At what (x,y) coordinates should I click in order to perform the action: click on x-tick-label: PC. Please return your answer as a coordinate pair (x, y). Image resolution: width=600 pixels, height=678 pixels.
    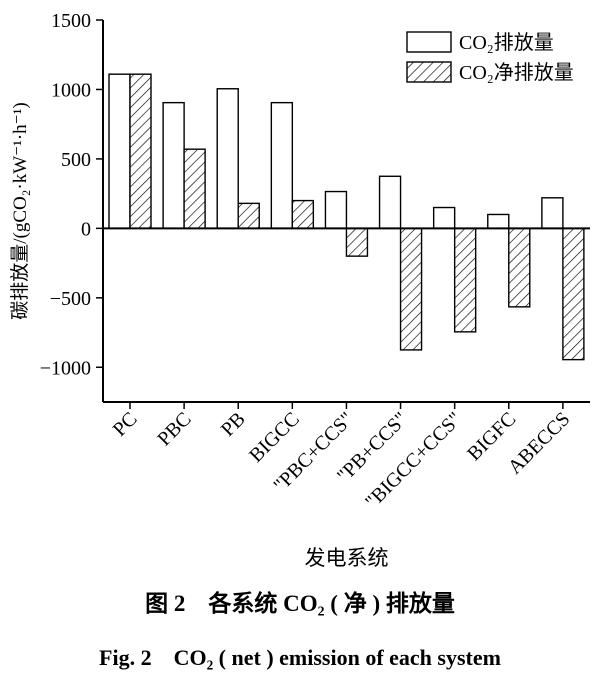
    Looking at the image, I should click on (125, 424).